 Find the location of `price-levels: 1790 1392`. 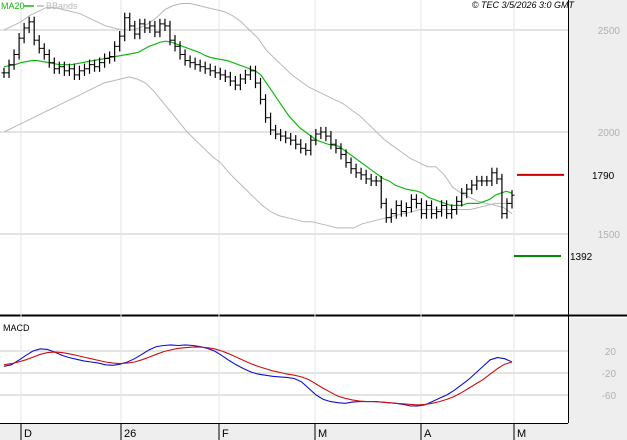

price-levels: 1790 1392 is located at coordinates (564, 217).